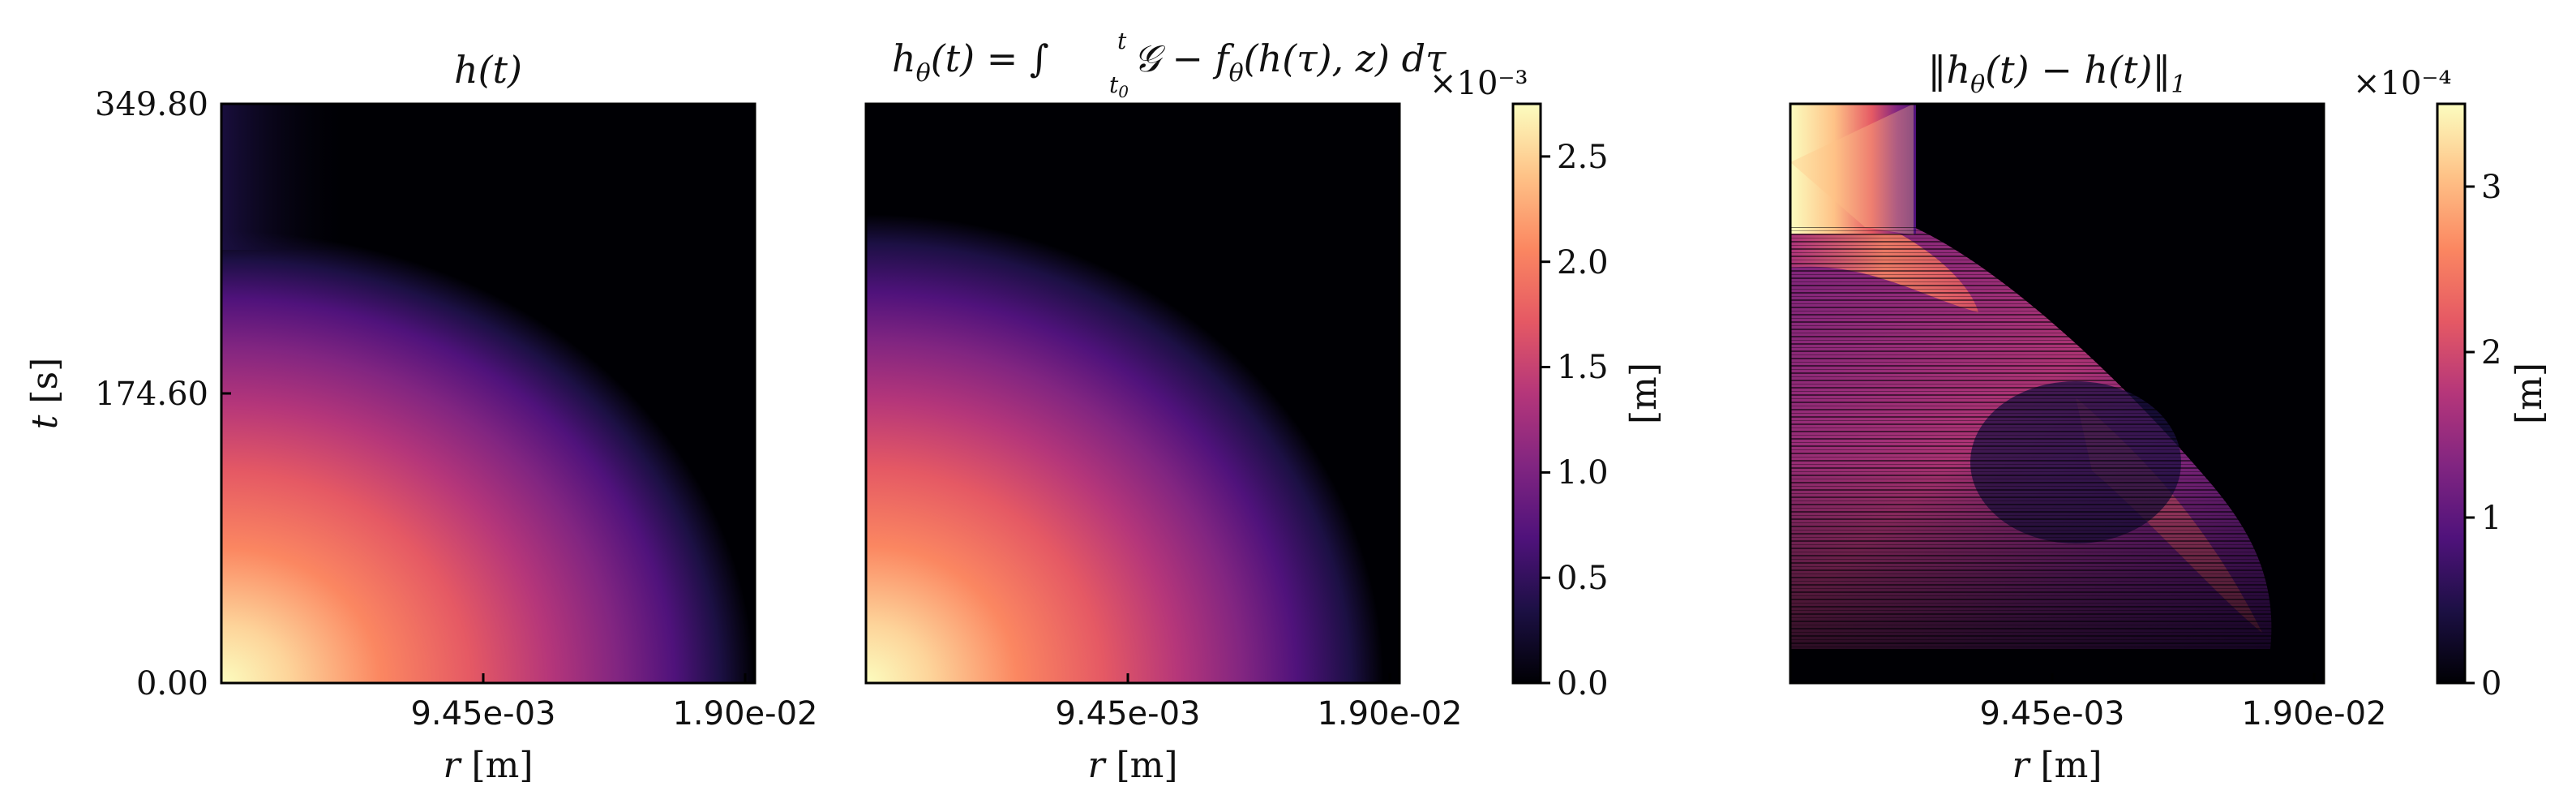 The width and height of the screenshot is (2576, 812). What do you see at coordinates (2402, 83) in the screenshot?
I see `cb2-multiplier: ×10⁻⁴` at bounding box center [2402, 83].